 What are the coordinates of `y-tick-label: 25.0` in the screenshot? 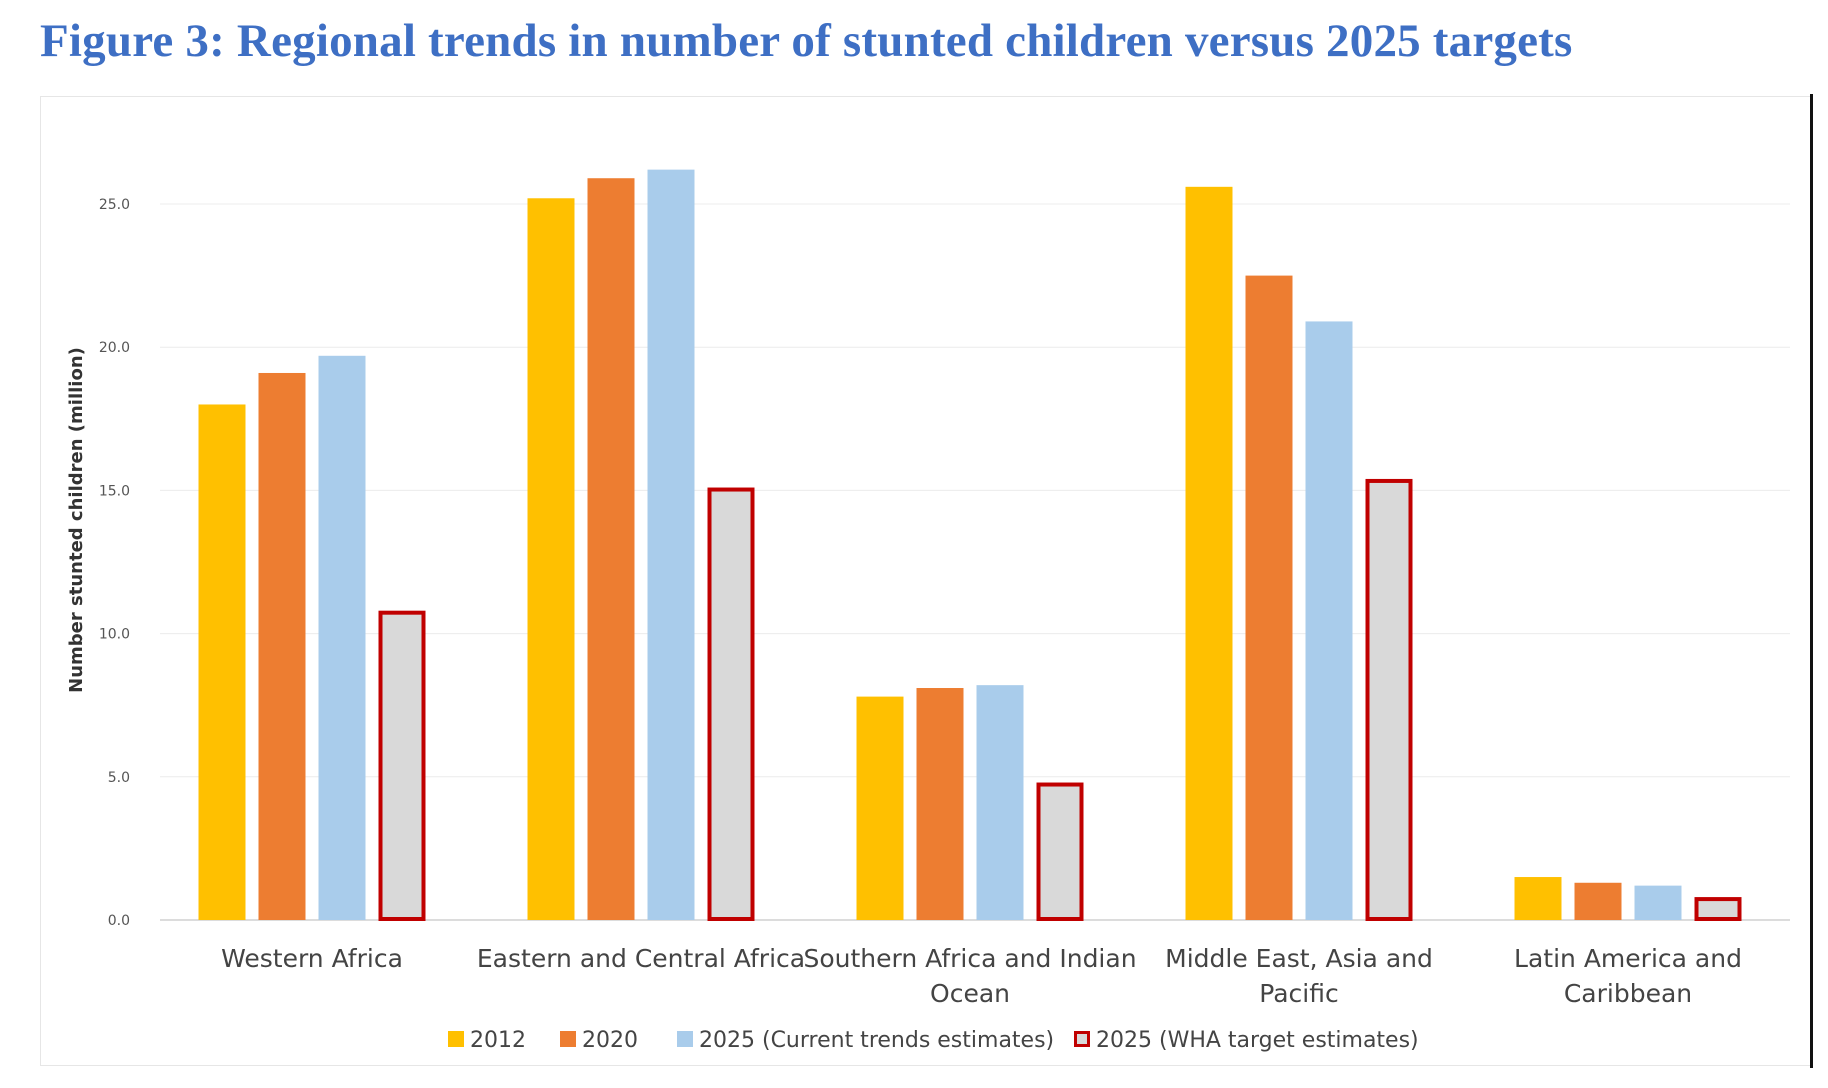 It's located at (114, 205).